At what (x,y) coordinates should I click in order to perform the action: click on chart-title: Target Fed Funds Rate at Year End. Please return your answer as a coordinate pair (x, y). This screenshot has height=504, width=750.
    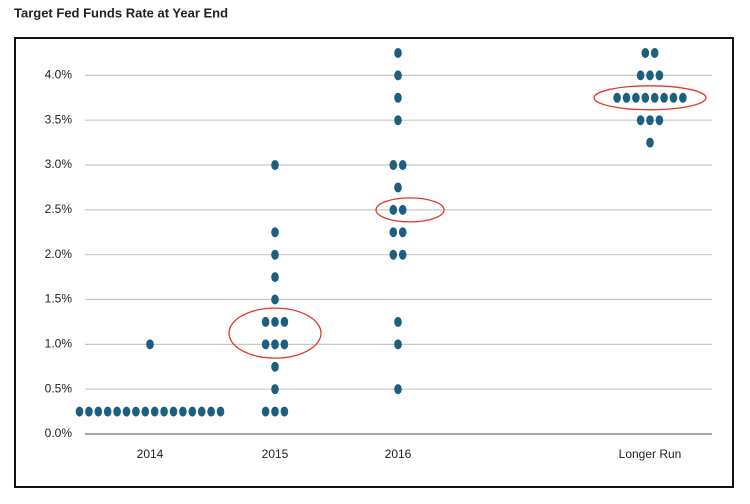
    Looking at the image, I should click on (121, 12).